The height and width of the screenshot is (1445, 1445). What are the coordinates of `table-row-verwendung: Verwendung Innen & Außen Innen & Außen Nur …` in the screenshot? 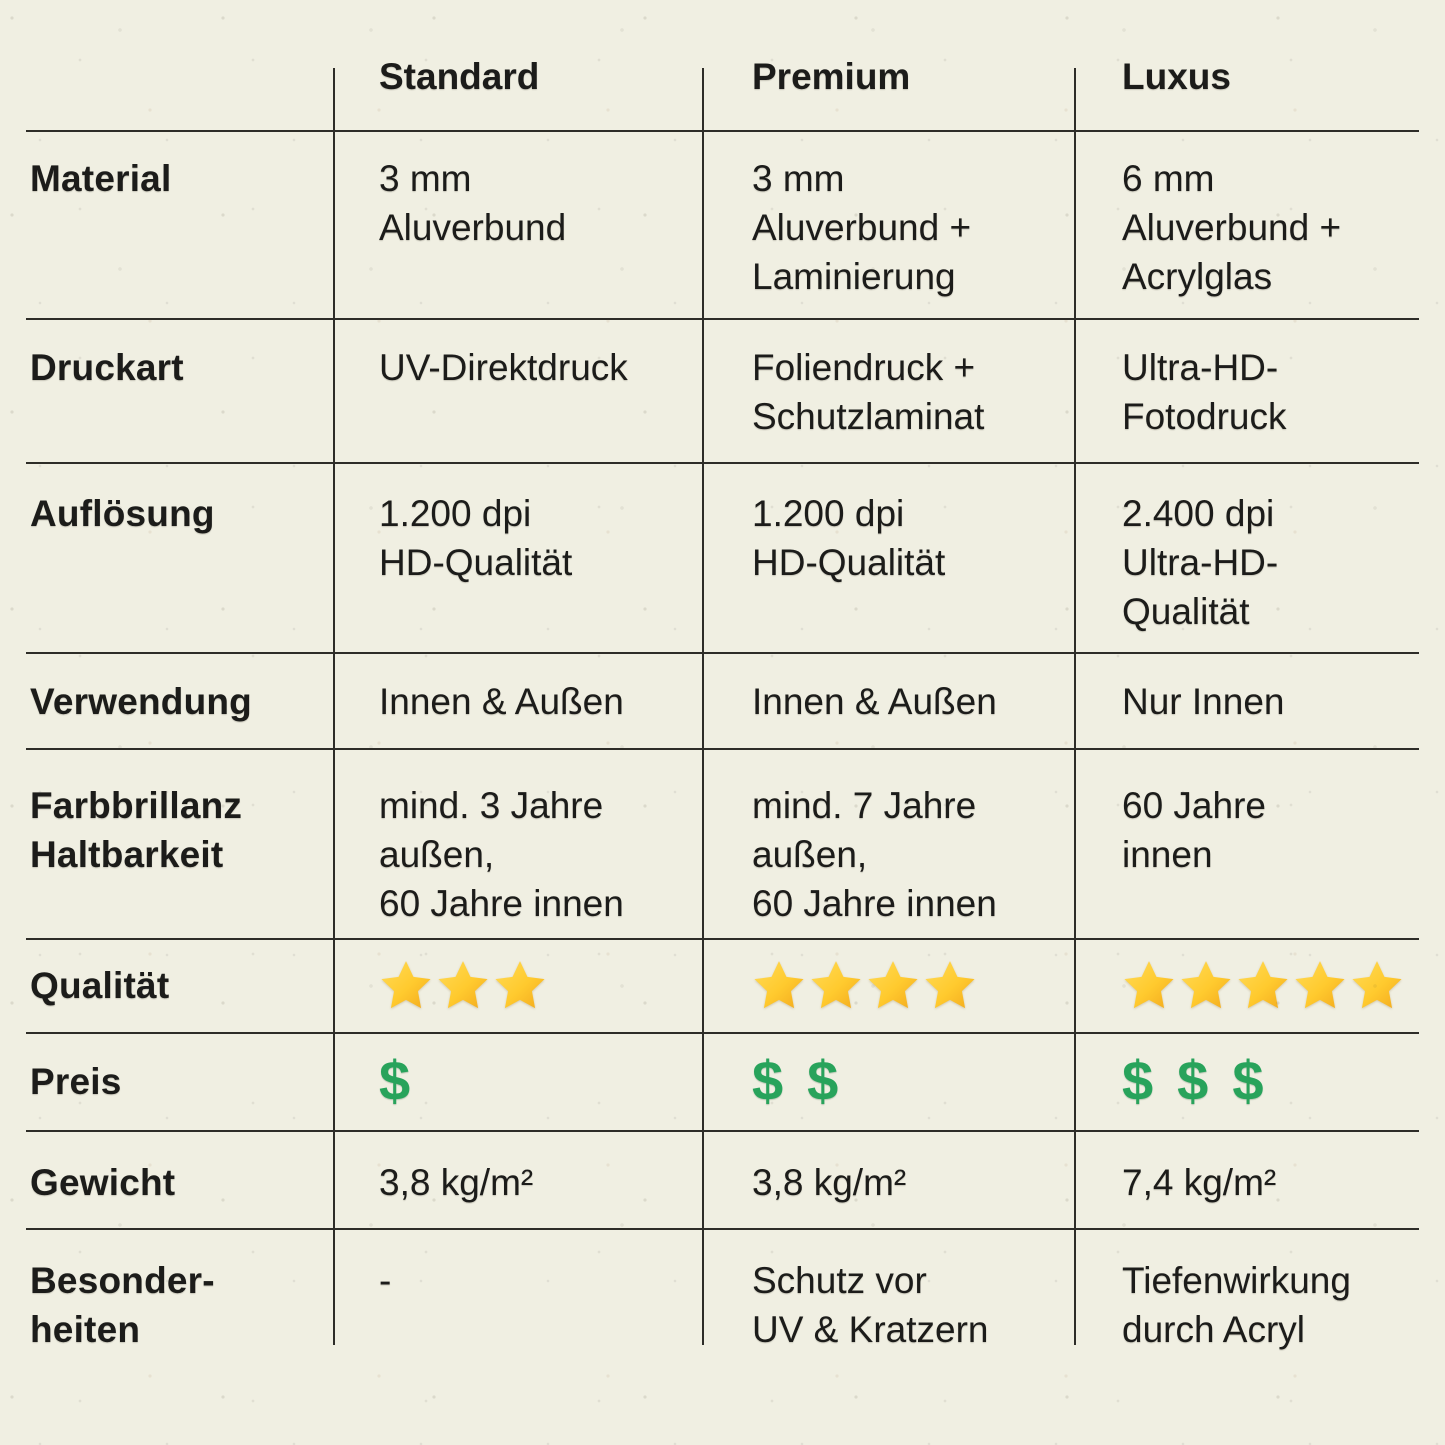 It's located at (722, 700).